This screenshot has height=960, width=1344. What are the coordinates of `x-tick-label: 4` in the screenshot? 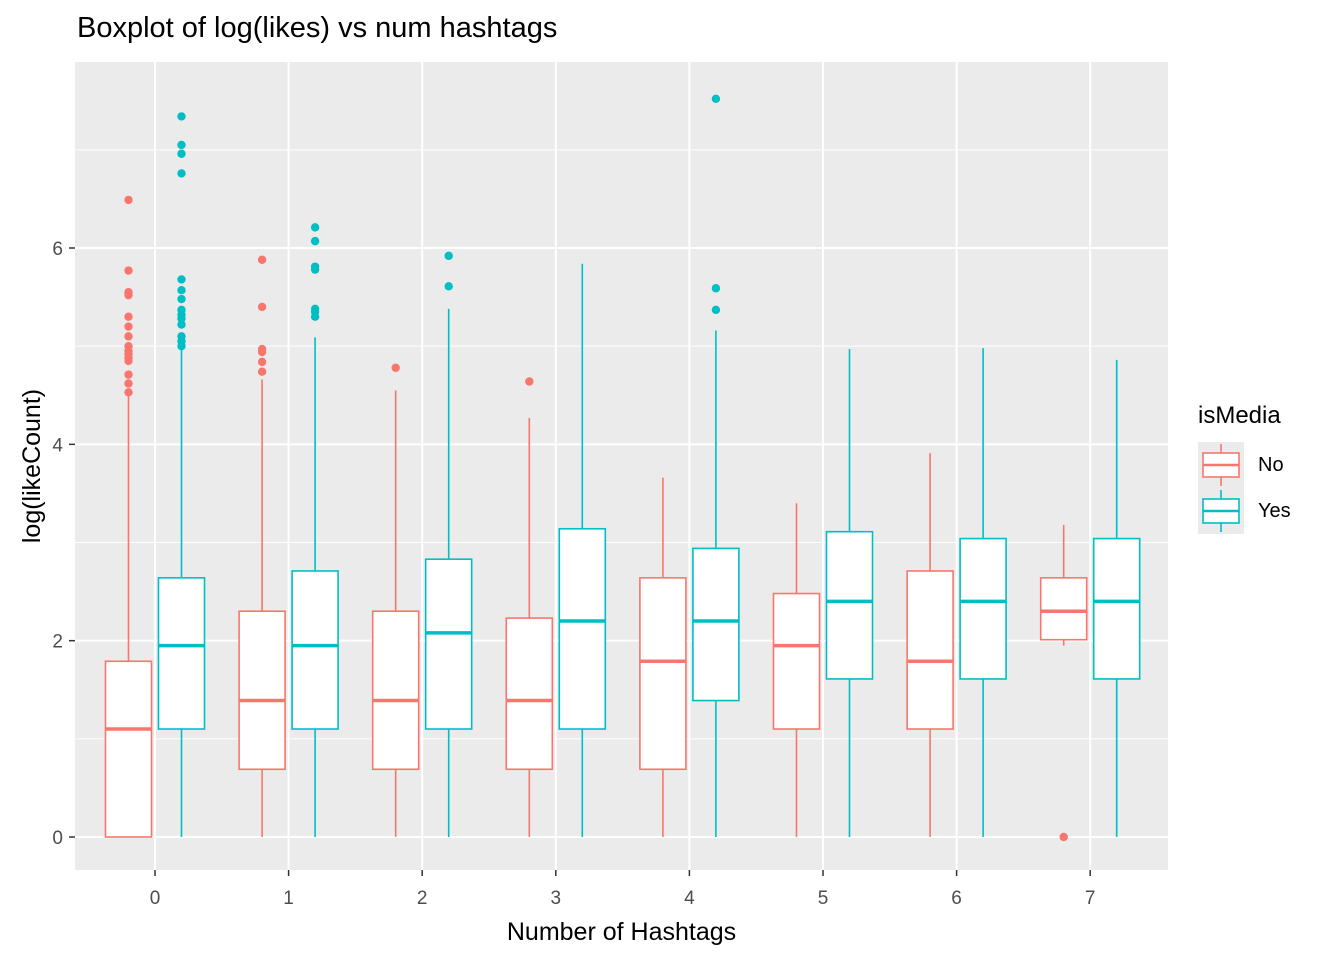 It's located at (689, 898).